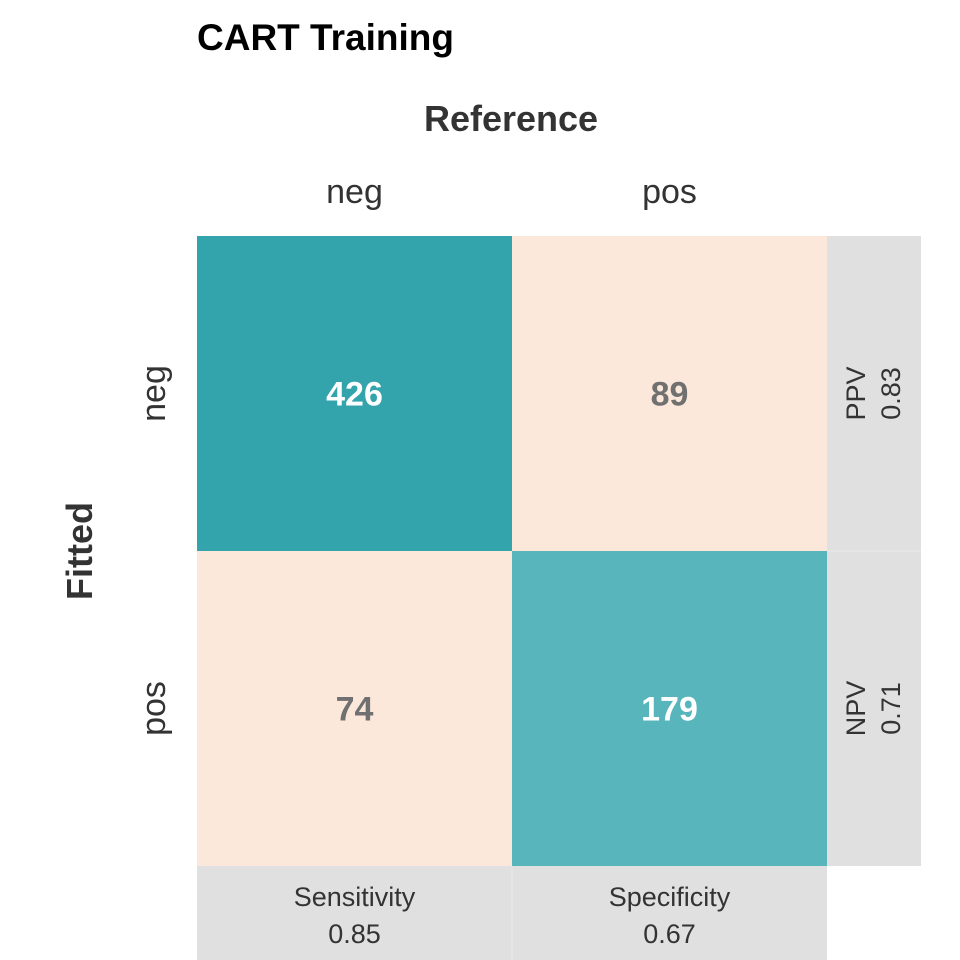 The width and height of the screenshot is (960, 960). What do you see at coordinates (891, 708) in the screenshot?
I see `stat-value-label: 0.71` at bounding box center [891, 708].